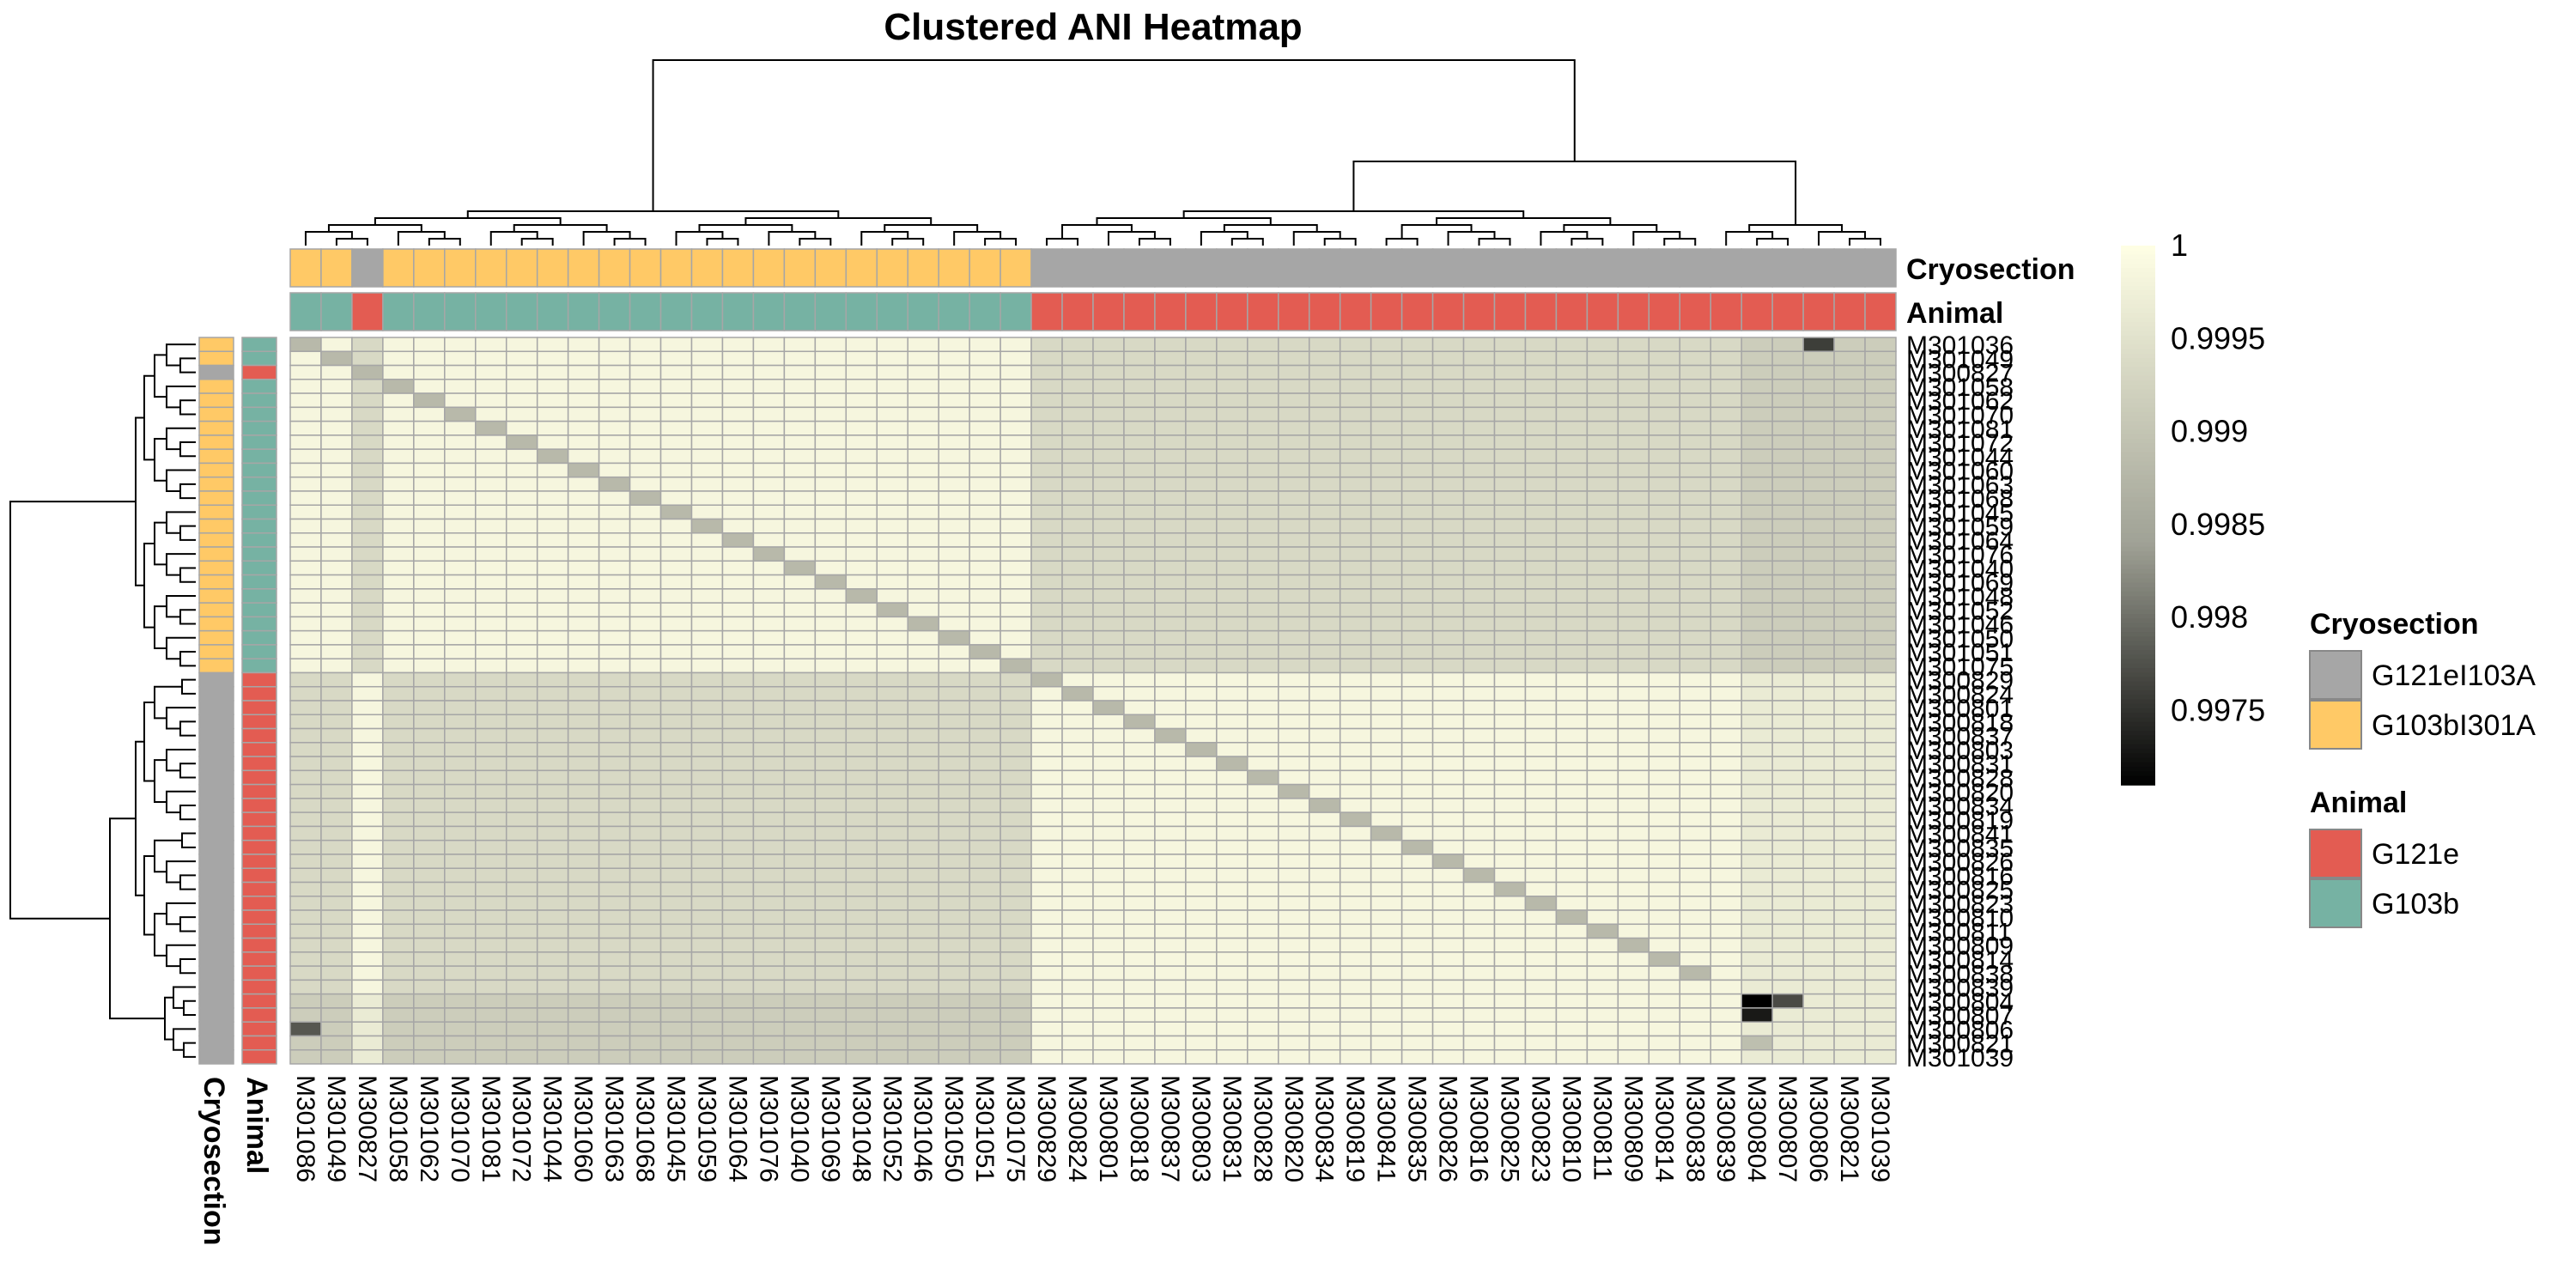 Image resolution: width=2576 pixels, height=1288 pixels. What do you see at coordinates (1448, 1129) in the screenshot?
I see `column-label: M300826` at bounding box center [1448, 1129].